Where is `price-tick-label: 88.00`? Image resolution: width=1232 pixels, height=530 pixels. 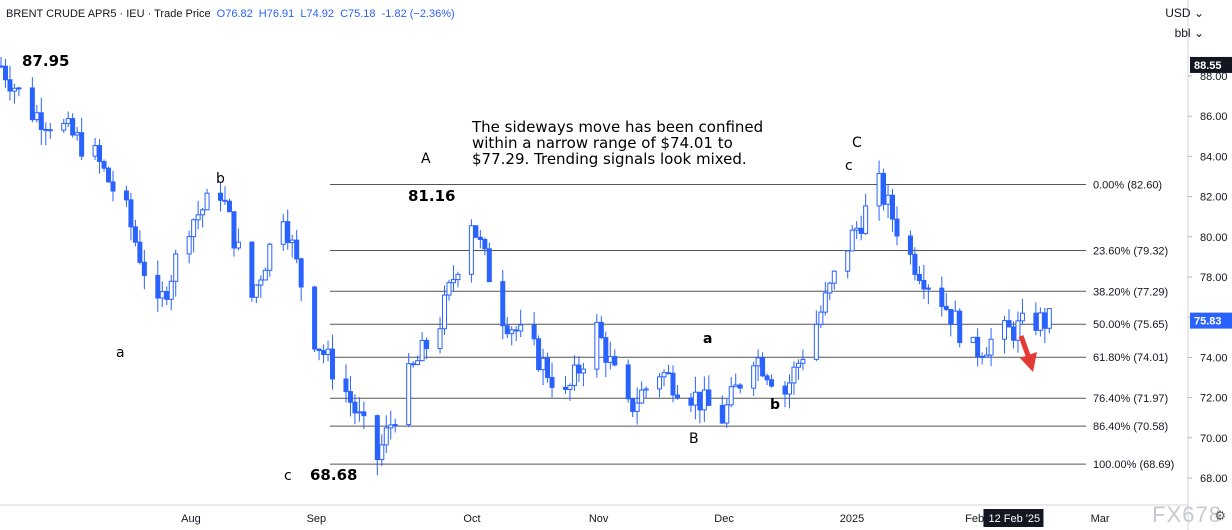
price-tick-label: 88.00 is located at coordinates (1214, 77).